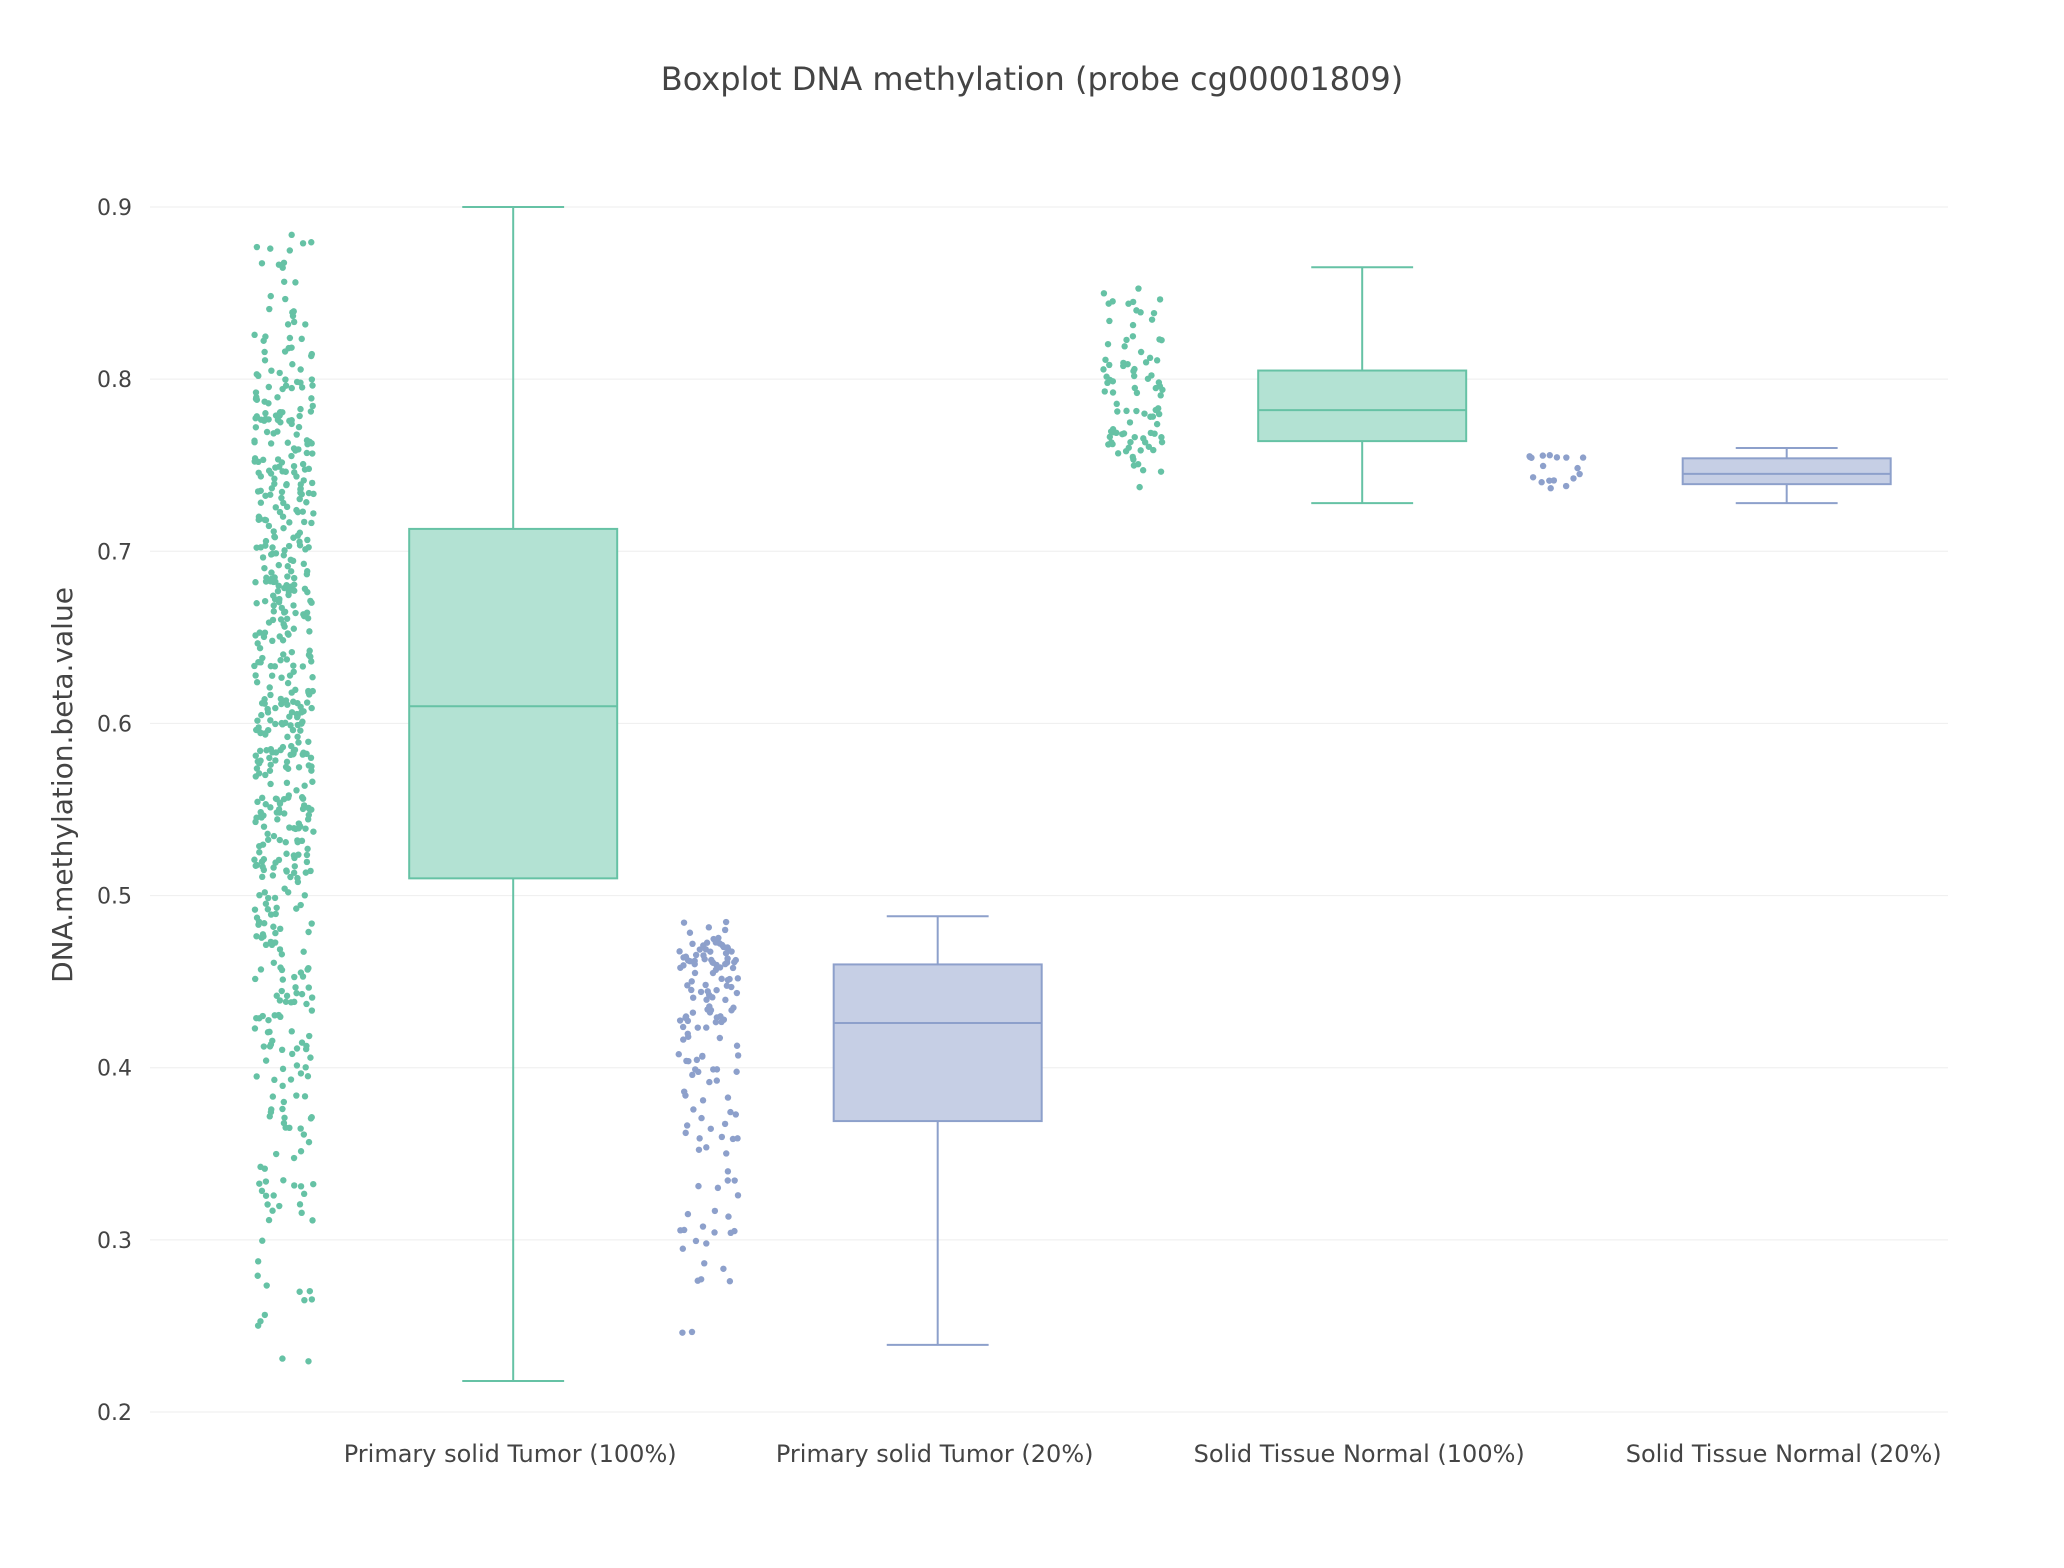 The width and height of the screenshot is (2064, 1568). What do you see at coordinates (114, 724) in the screenshot?
I see `y-tick-label: 0.6` at bounding box center [114, 724].